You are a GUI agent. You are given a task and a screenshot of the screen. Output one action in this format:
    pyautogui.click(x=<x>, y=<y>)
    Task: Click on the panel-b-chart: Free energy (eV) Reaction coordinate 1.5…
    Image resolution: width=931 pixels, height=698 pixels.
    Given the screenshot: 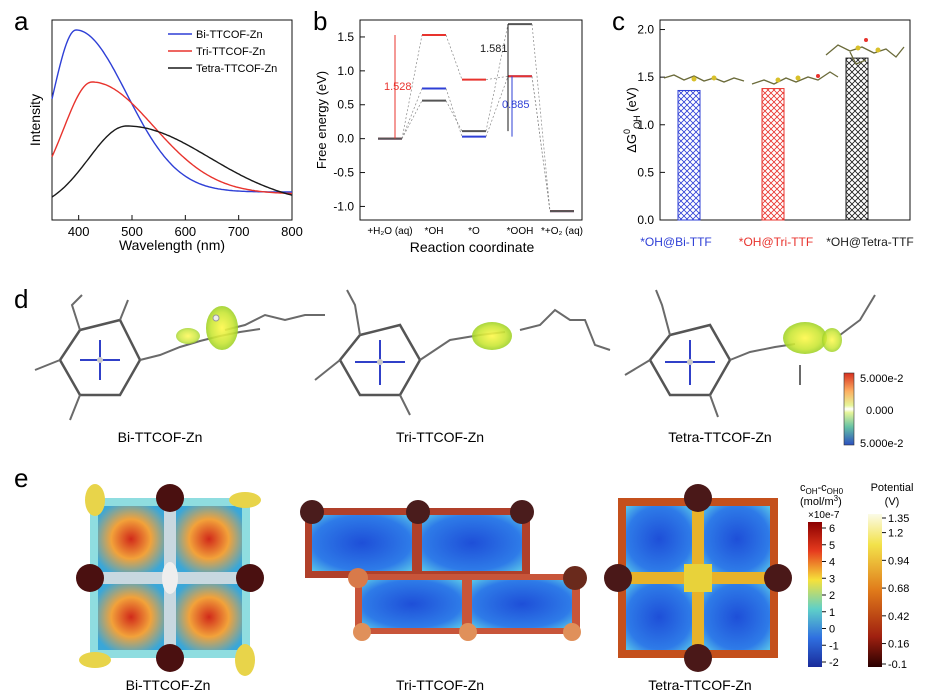 What is the action you would take?
    pyautogui.click(x=448, y=137)
    